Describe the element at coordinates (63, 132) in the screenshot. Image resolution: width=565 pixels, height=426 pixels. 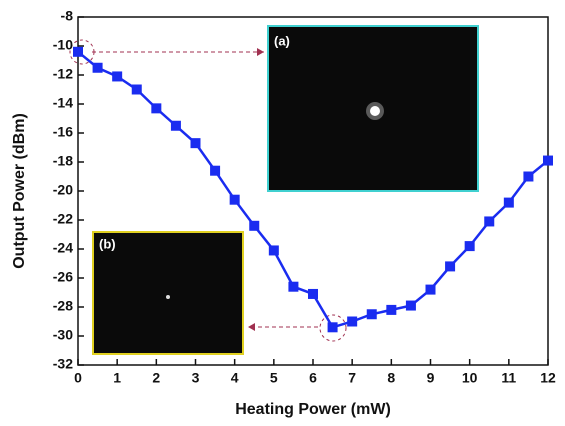
I see `y-tick-label: -16` at that location.